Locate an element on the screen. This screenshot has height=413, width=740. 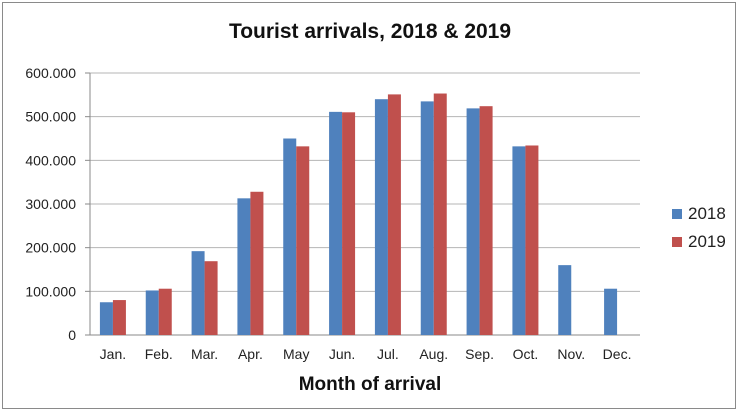
x-tick-label: Apr. is located at coordinates (250, 354).